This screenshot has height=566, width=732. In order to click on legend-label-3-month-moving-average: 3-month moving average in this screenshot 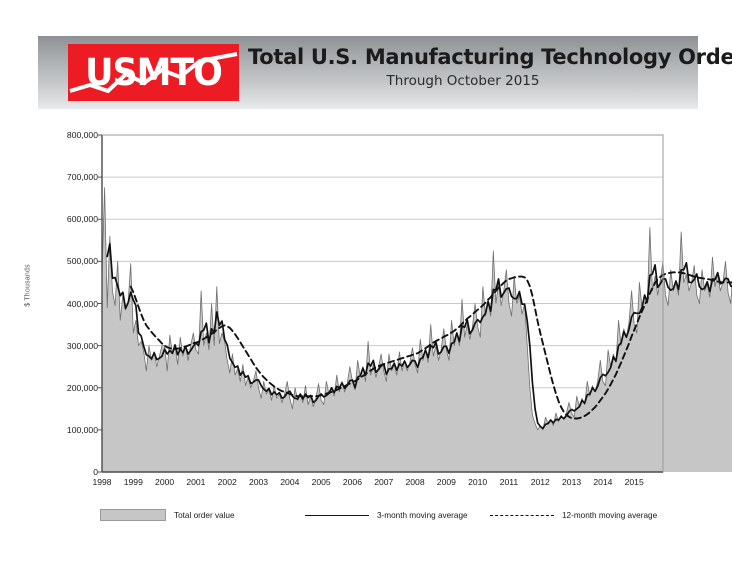, I will do `click(422, 515)`.